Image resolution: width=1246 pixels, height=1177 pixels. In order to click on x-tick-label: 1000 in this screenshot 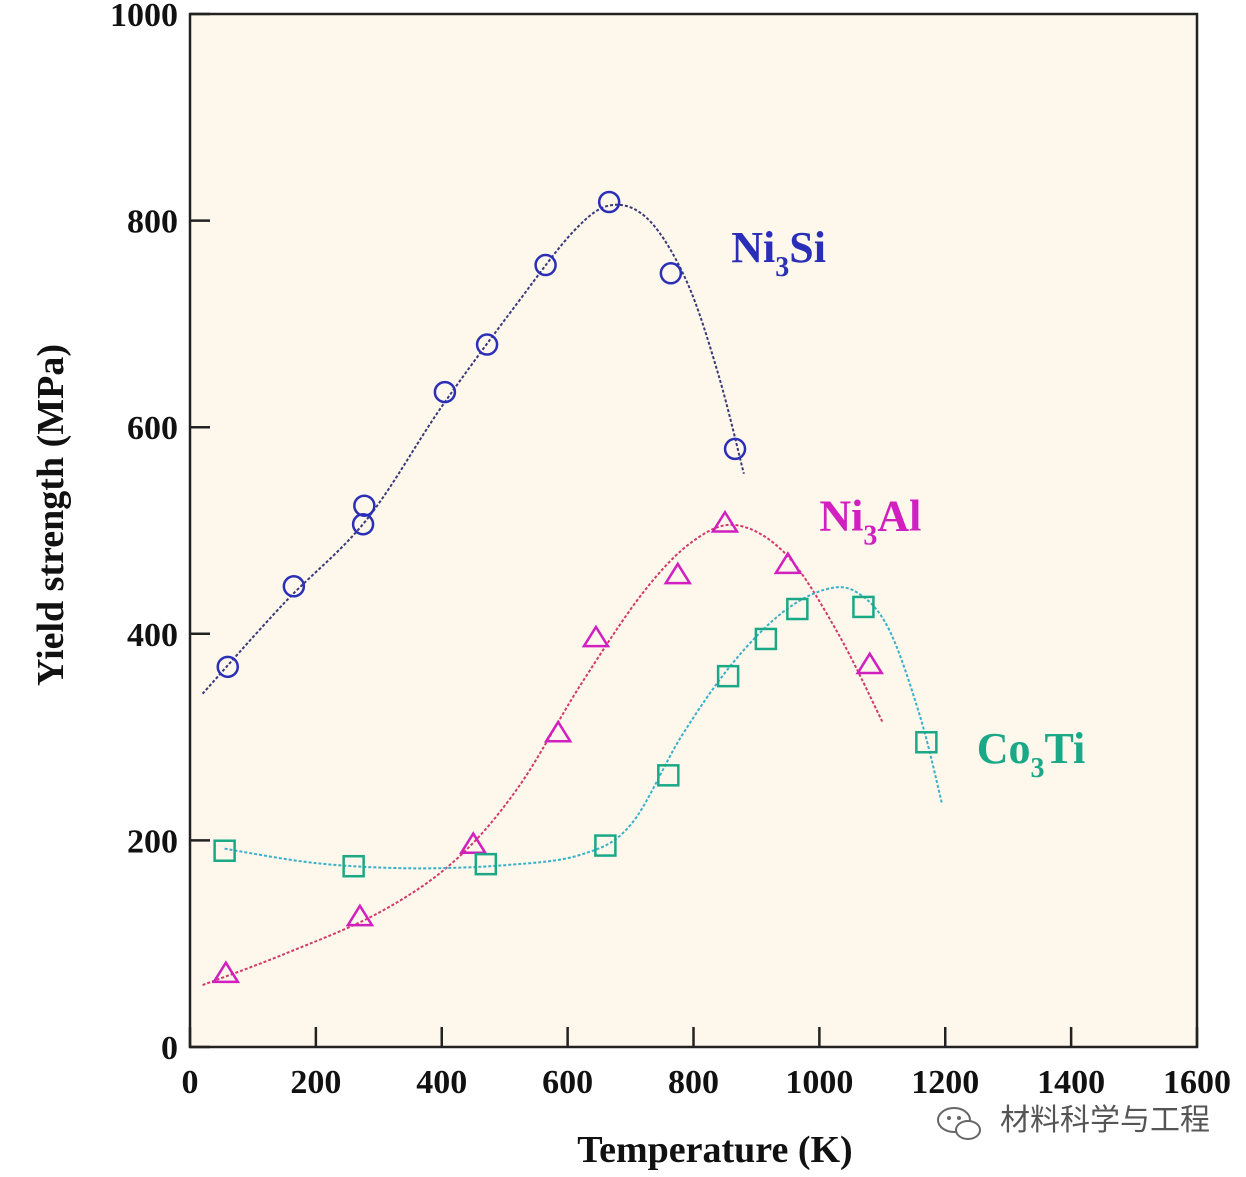, I will do `click(819, 1082)`.